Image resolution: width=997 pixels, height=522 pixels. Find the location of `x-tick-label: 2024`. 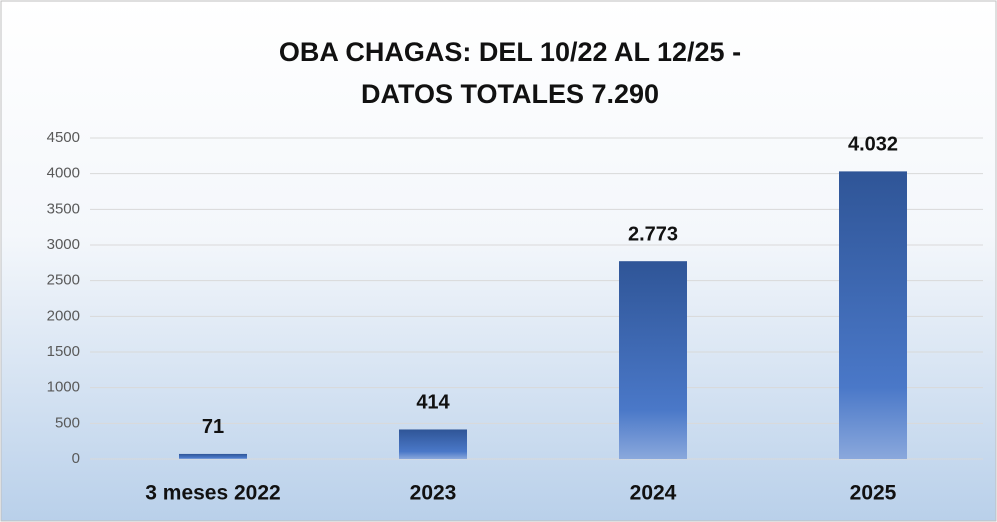

x-tick-label: 2024 is located at coordinates (653, 493).